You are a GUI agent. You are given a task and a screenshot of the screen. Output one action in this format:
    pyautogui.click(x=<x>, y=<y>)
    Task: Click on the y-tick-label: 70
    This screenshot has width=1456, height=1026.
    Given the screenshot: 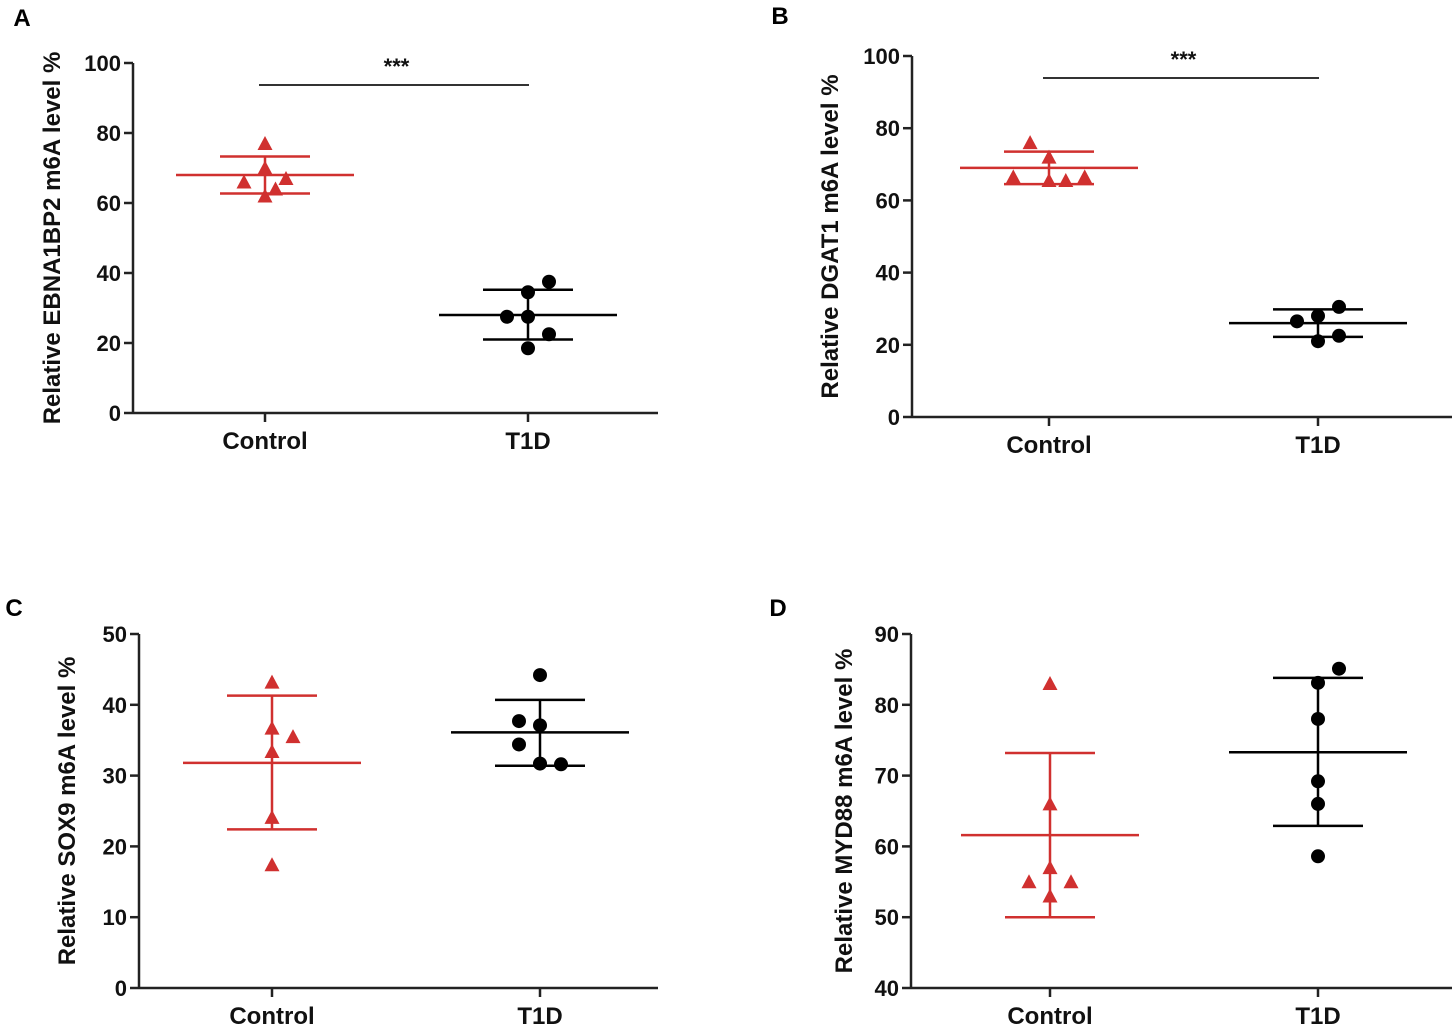 What is the action you would take?
    pyautogui.click(x=887, y=776)
    